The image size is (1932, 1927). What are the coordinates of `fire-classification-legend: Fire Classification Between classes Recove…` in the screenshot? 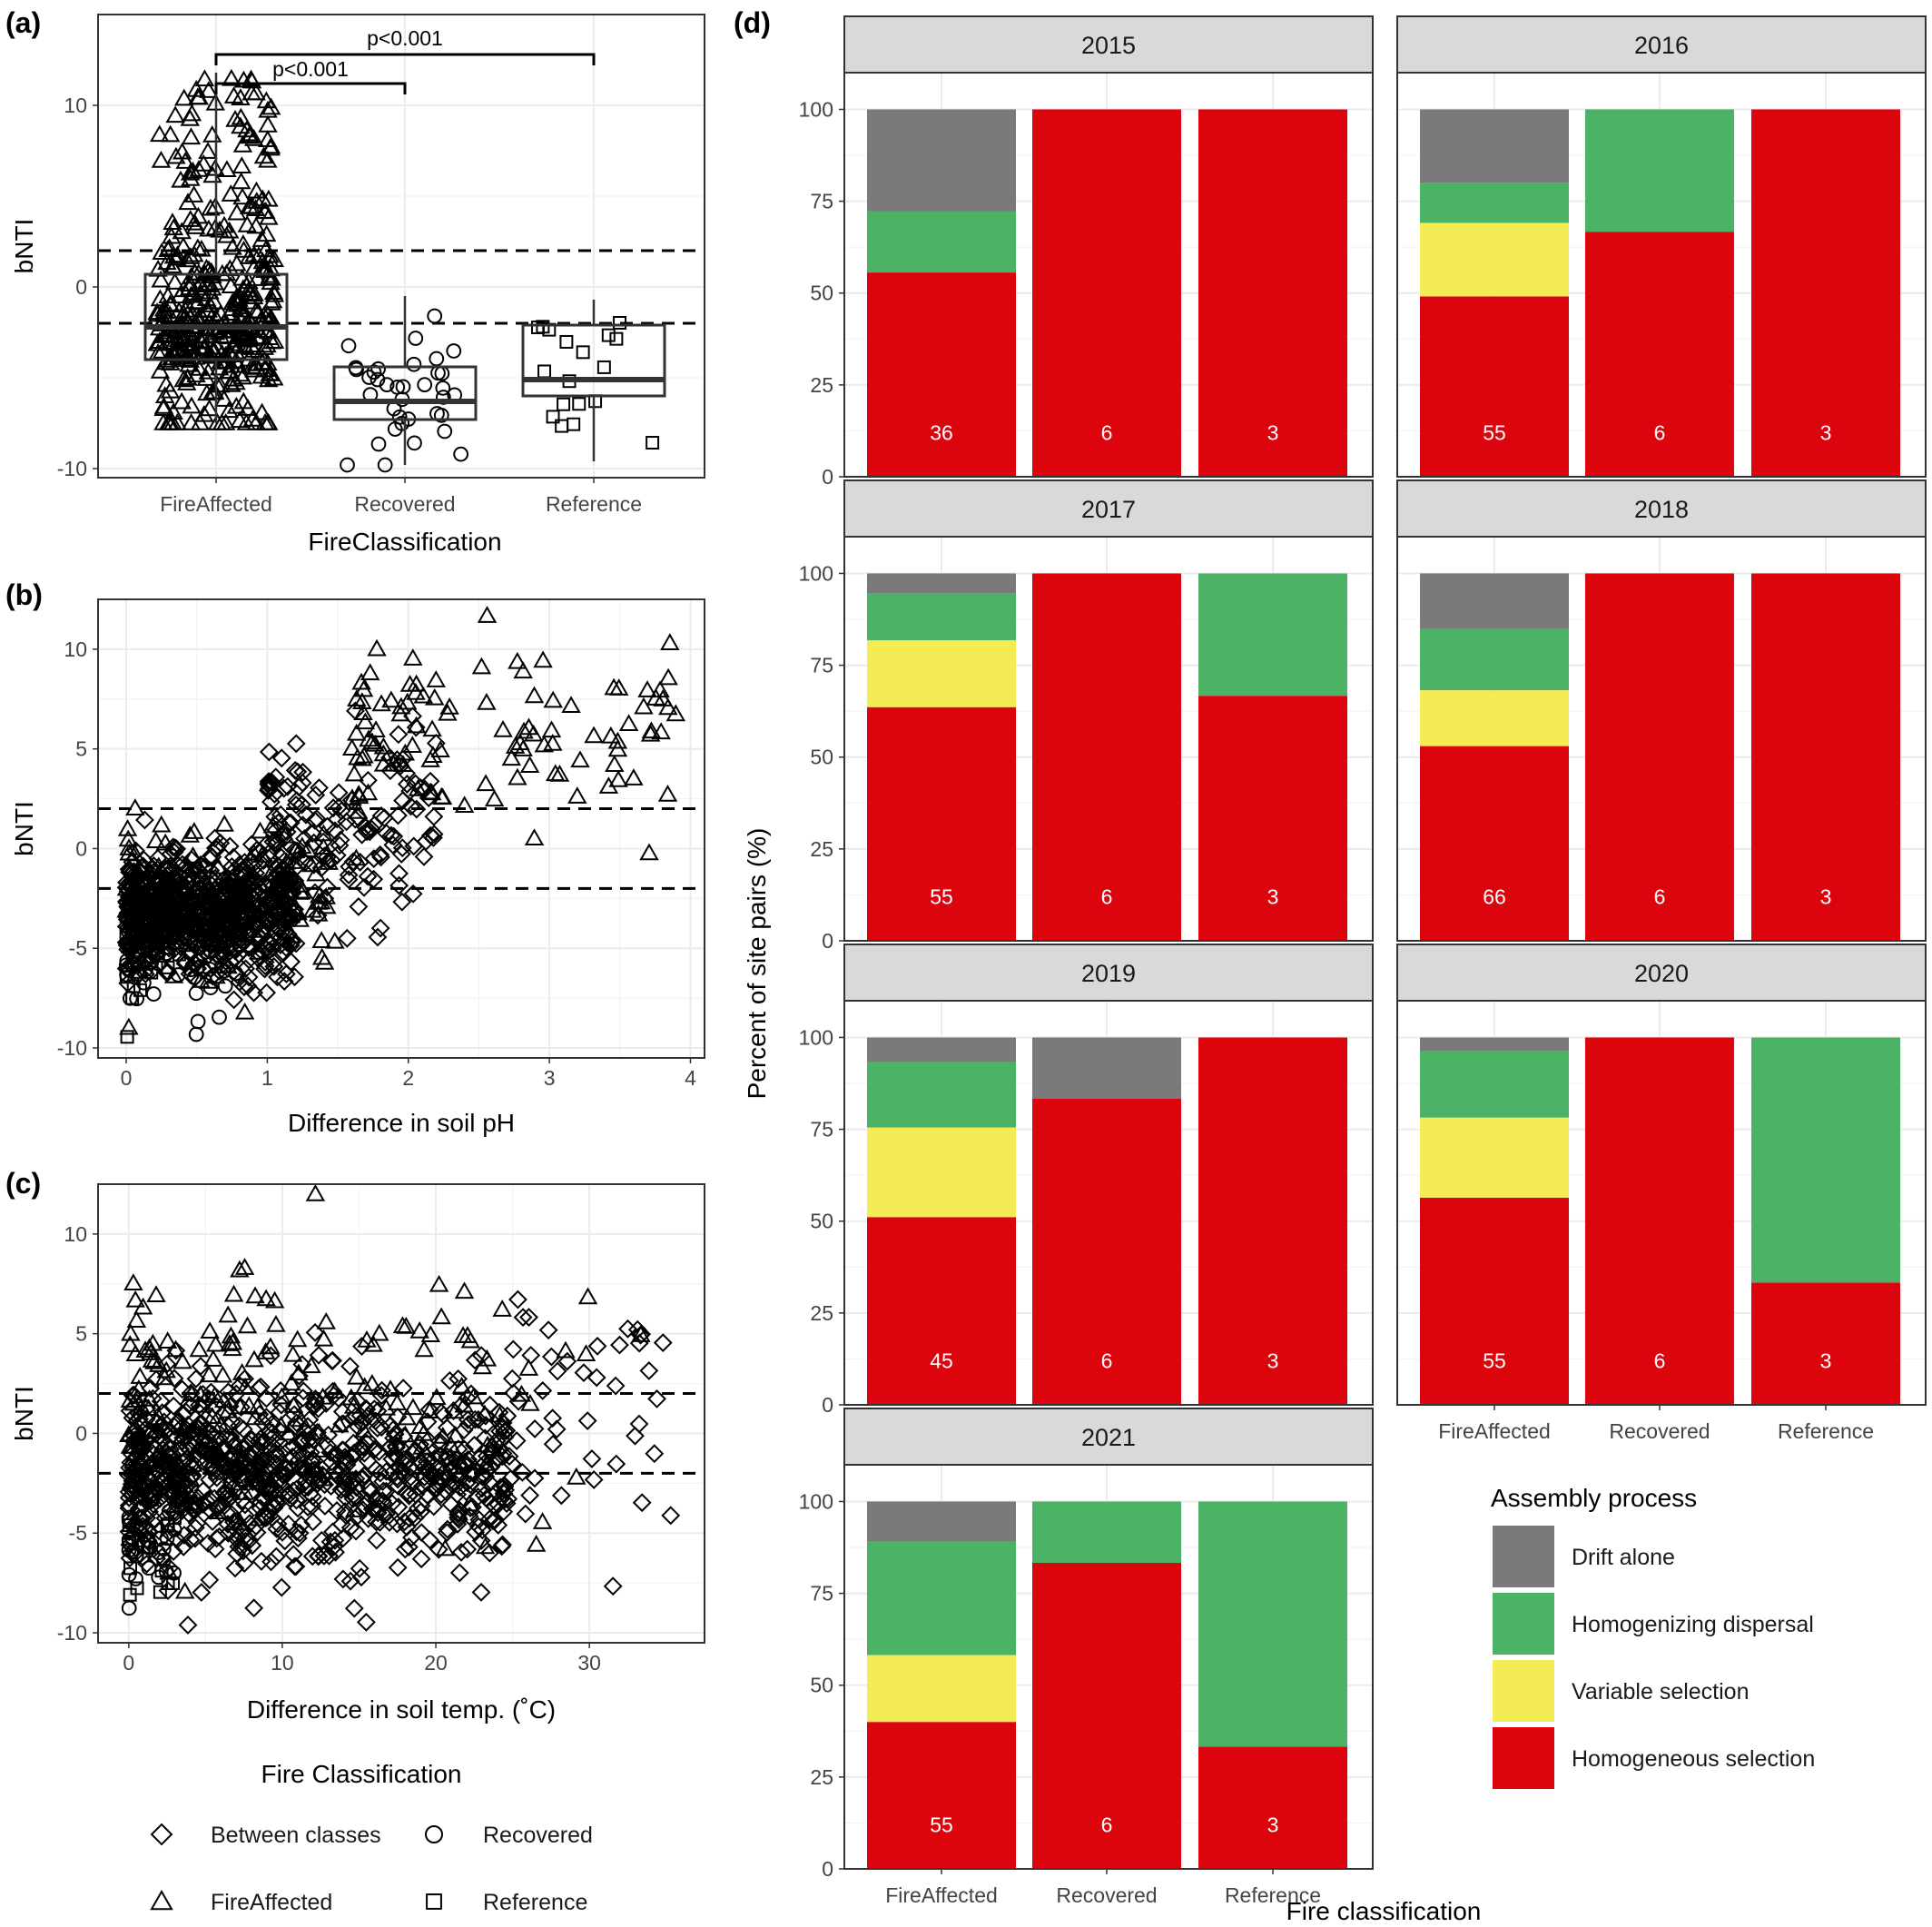 It's located at (371, 1837).